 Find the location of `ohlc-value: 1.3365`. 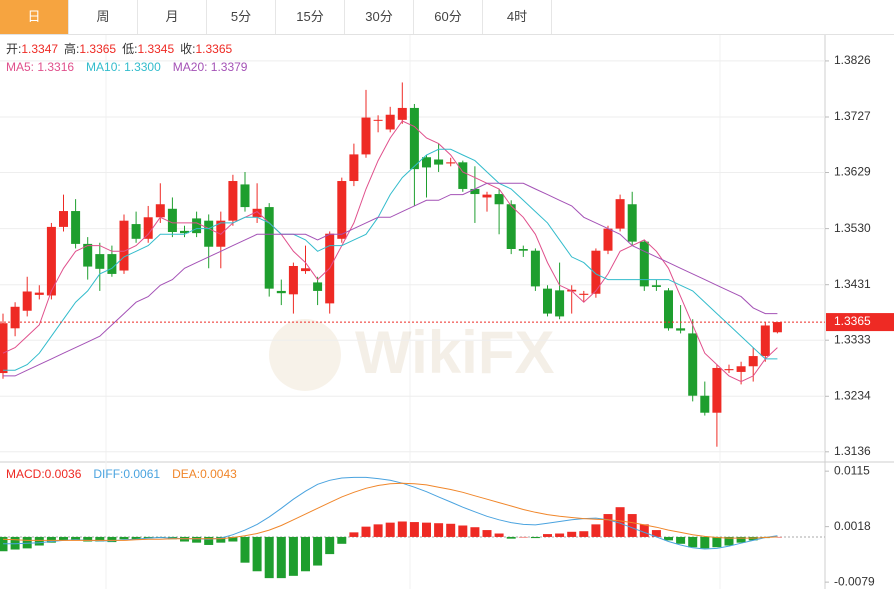

ohlc-value: 1.3365 is located at coordinates (213, 49).